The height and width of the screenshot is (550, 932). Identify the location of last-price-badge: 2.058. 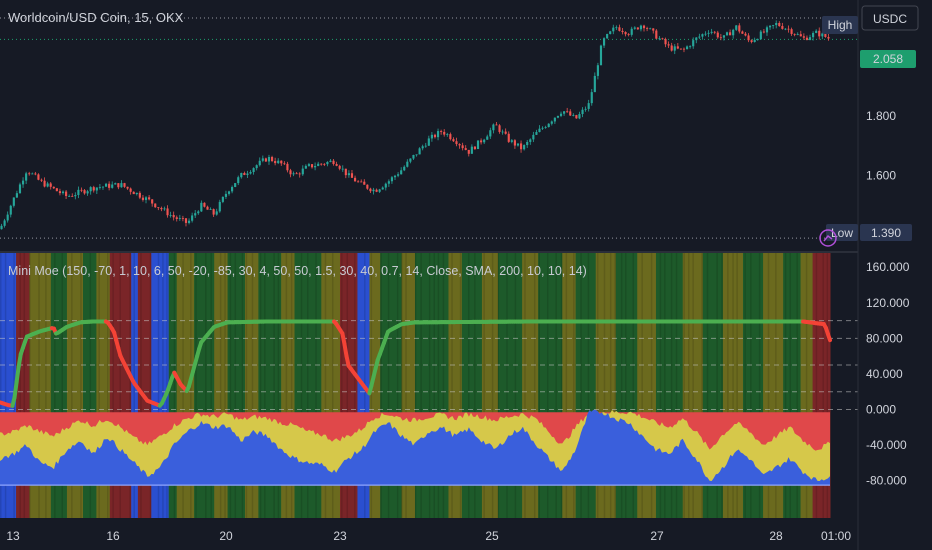
(888, 59).